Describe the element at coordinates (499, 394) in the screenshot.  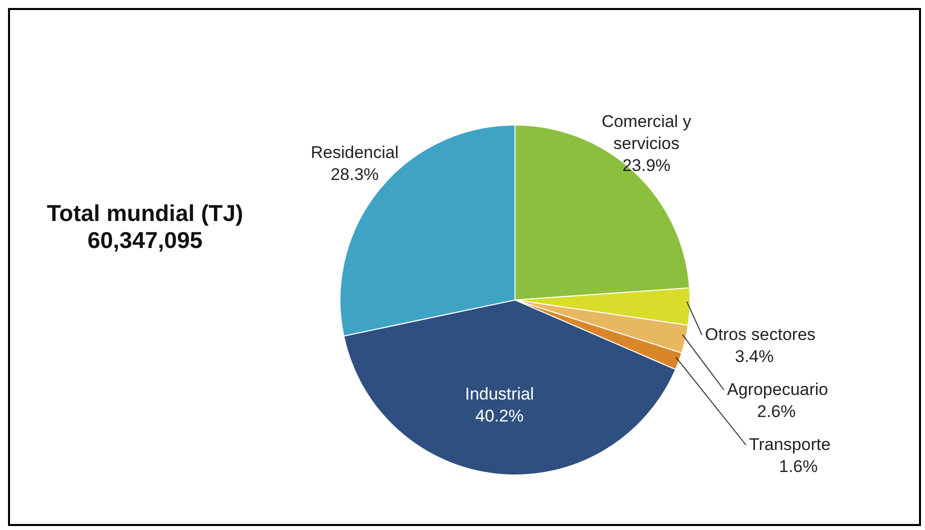
I see `slice-label: Industrial` at that location.